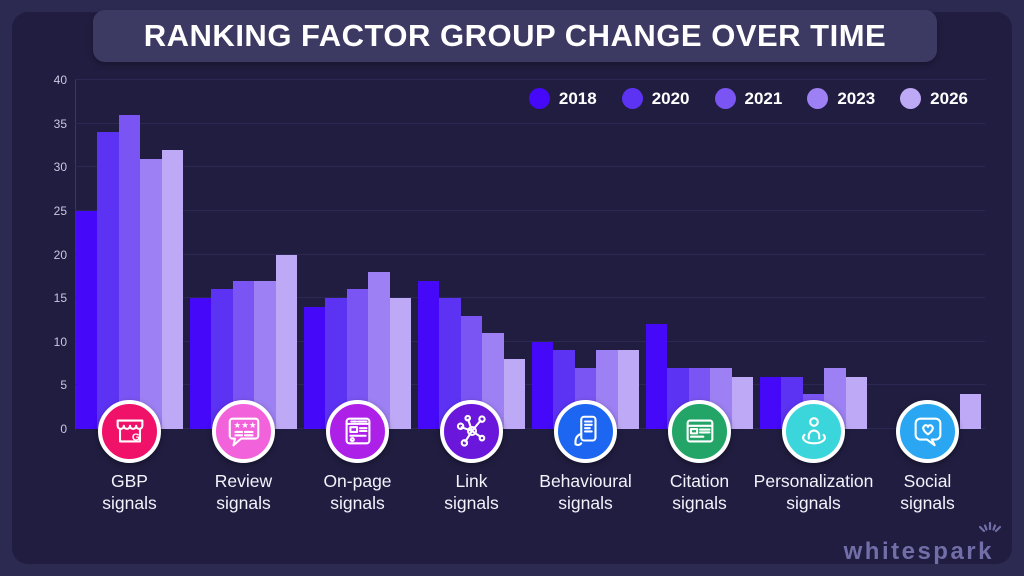 The image size is (1024, 576). I want to click on bar-2026-citation-signals, so click(742, 402).